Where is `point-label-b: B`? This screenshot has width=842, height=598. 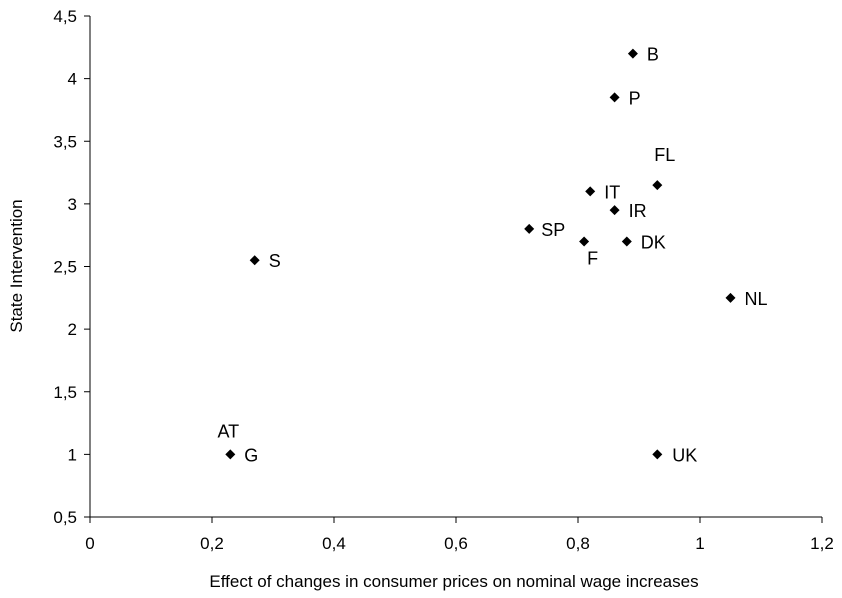
point-label-b: B is located at coordinates (653, 55).